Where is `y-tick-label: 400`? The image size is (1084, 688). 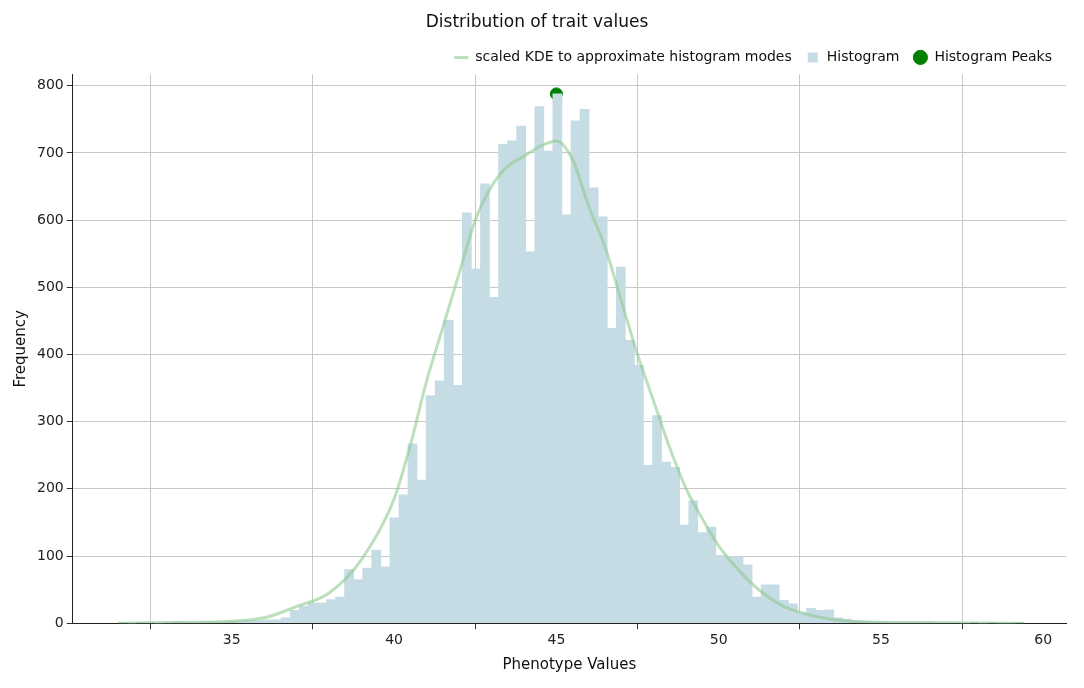
y-tick-label: 400 is located at coordinates (50, 353).